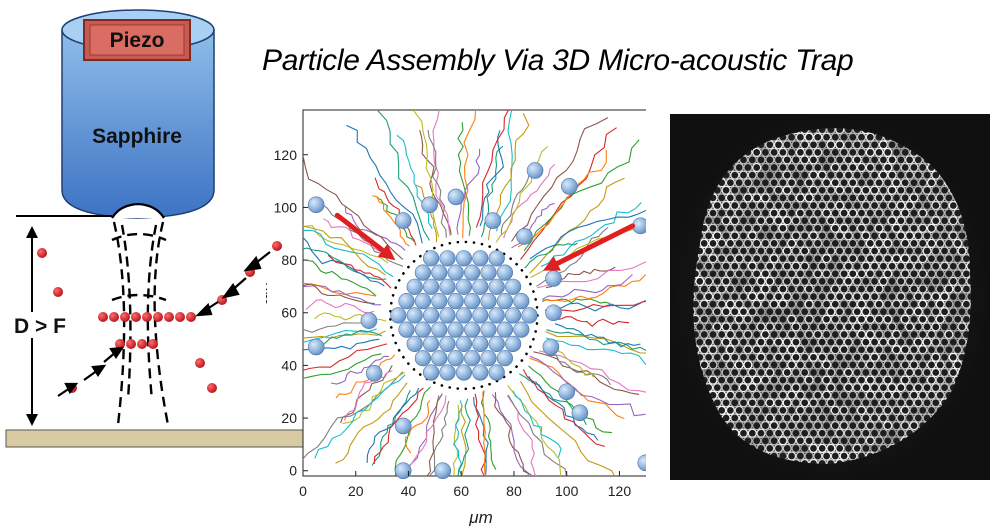  What do you see at coordinates (386, 252) in the screenshot?
I see `red-arrow-head` at bounding box center [386, 252].